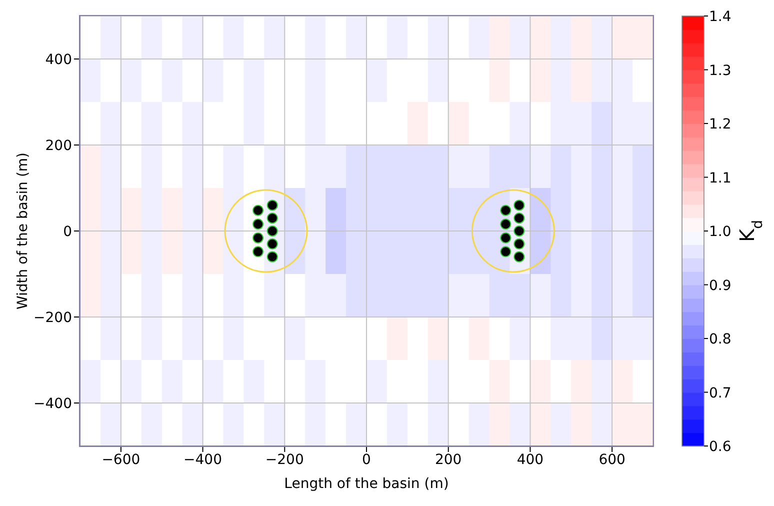 The width and height of the screenshot is (774, 506). Describe the element at coordinates (720, 232) in the screenshot. I see `color-bar-label: 1.0` at that location.